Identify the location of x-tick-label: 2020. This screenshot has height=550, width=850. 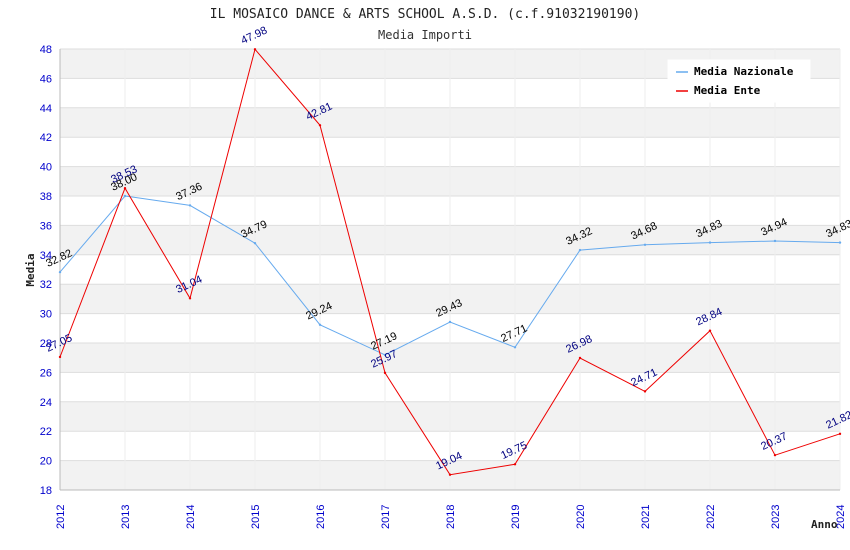
(581, 517).